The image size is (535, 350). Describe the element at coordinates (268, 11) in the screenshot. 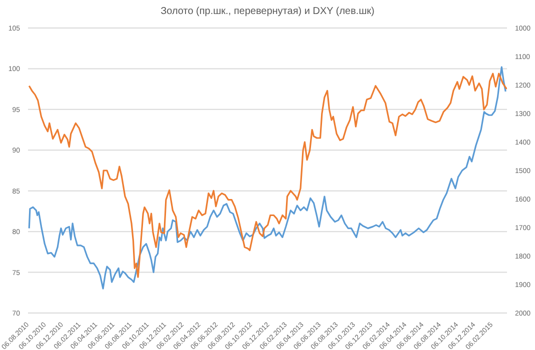

I see `chart-title: Золото (пр.шк., перевернутая) и DXY (лев.шк)` at that location.